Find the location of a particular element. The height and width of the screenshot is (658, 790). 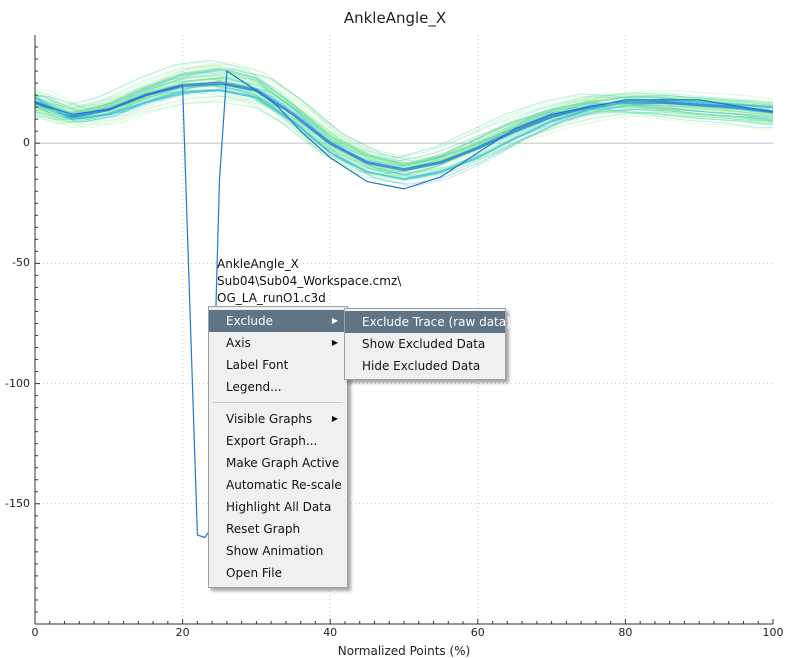

menu-item-make-graph-active: Make Graph Active is located at coordinates (278, 463).